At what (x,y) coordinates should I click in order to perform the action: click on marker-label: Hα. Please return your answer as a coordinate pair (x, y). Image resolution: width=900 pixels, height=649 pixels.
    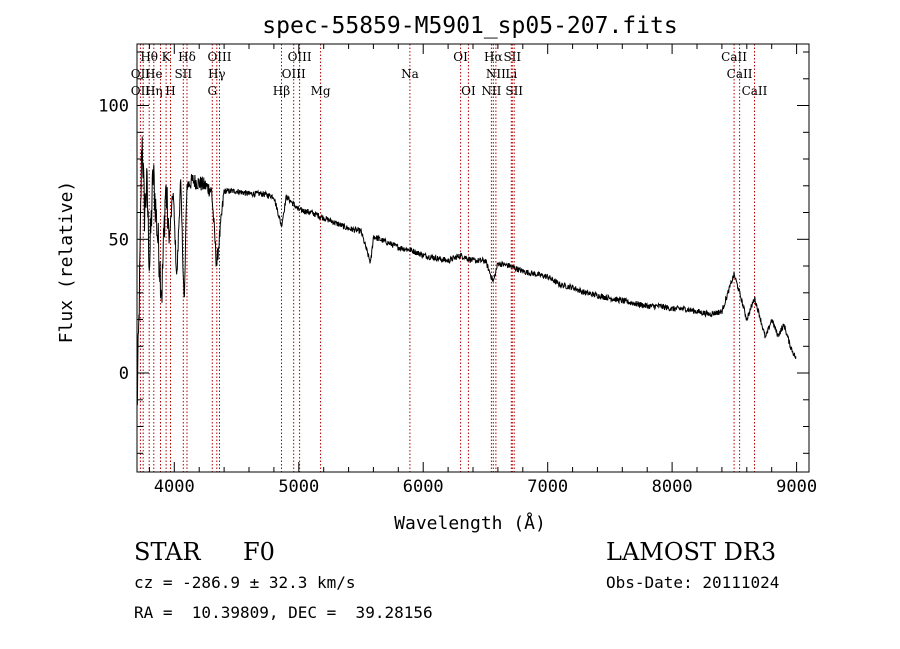
    Looking at the image, I should click on (493, 57).